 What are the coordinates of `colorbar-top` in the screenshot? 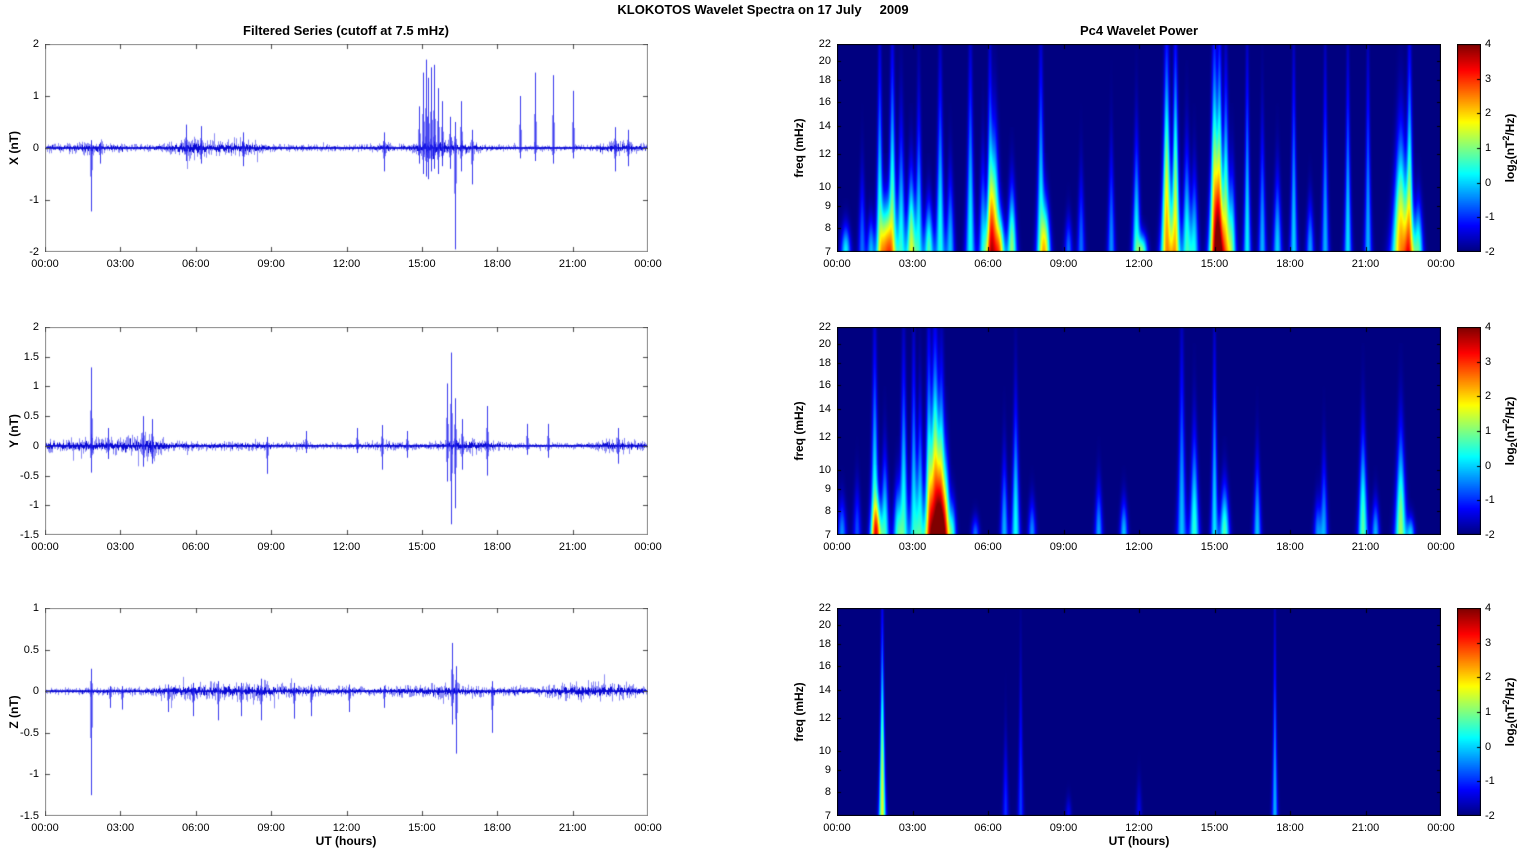 It's located at (1469, 148).